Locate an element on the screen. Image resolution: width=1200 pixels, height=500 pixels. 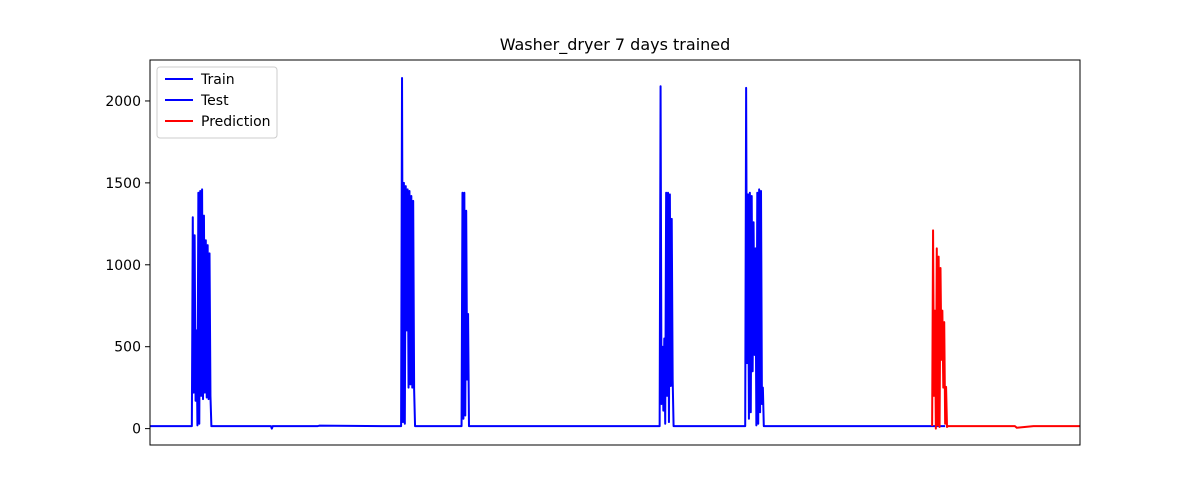
y-tick-label: 2000 is located at coordinates (123, 102).